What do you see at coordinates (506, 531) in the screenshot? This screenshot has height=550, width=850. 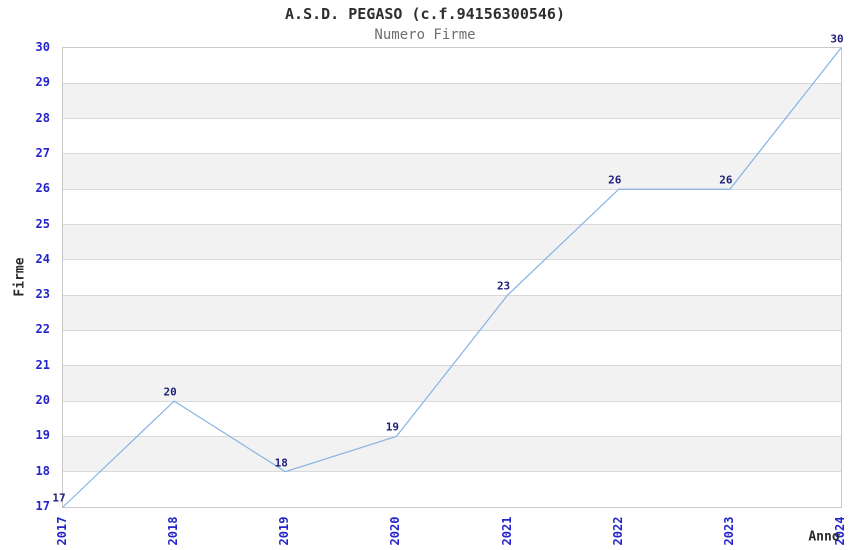 I see `x-tick-label: 2021` at bounding box center [506, 531].